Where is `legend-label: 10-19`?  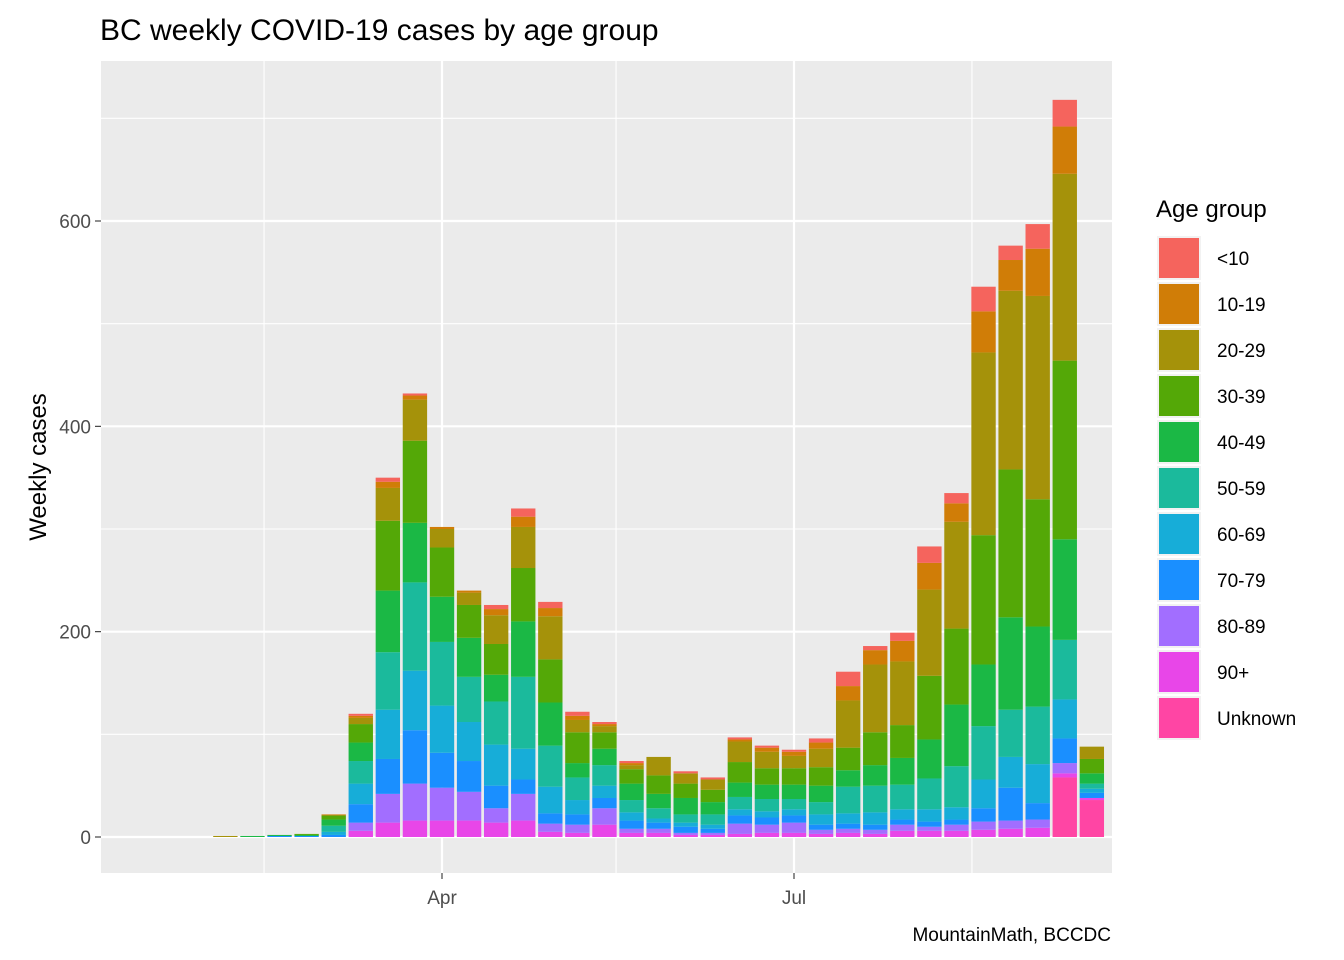 legend-label: 10-19 is located at coordinates (1241, 305).